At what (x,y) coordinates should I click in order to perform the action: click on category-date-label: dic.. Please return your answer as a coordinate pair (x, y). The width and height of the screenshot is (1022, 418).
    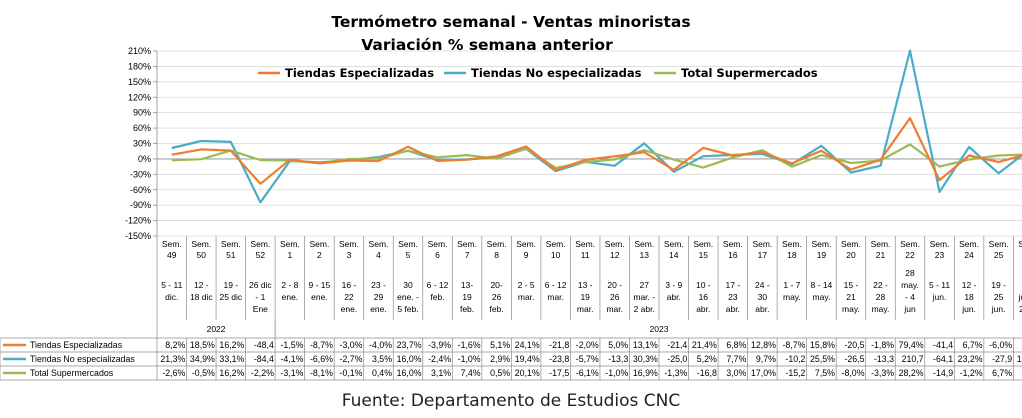
    Looking at the image, I should click on (171, 297).